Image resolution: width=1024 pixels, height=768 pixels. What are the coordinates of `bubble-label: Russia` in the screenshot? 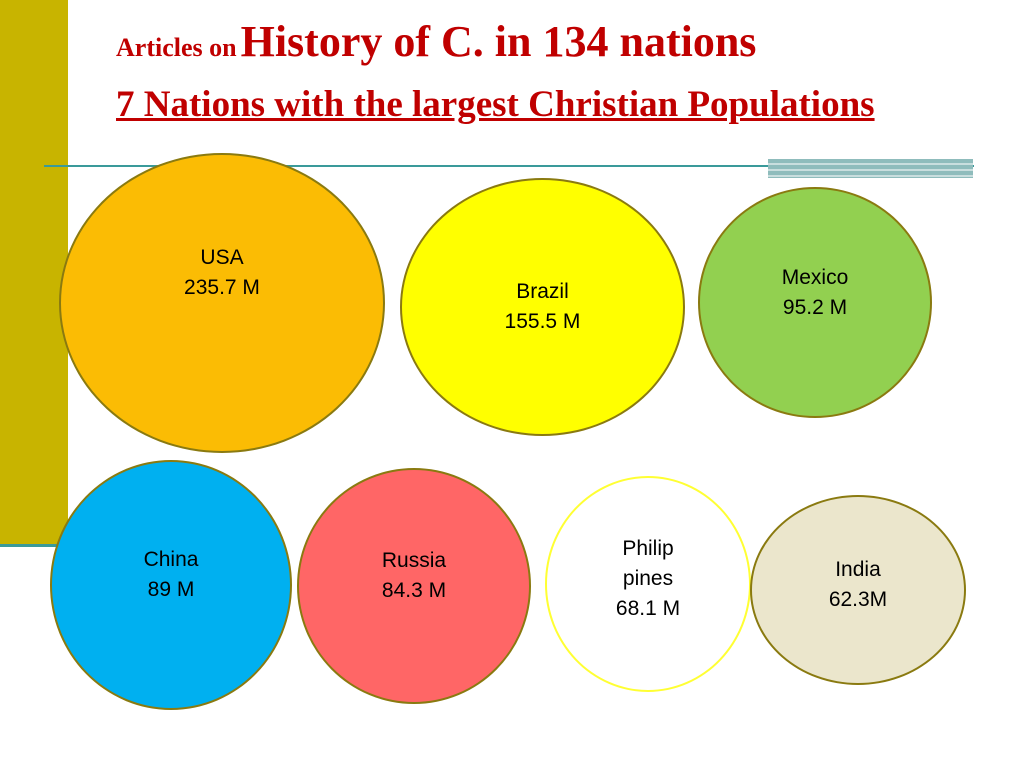 It's located at (414, 560).